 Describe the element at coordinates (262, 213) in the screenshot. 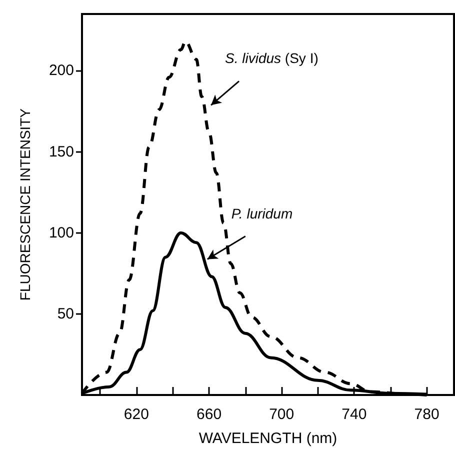

I see `annotation: P. luridum` at that location.